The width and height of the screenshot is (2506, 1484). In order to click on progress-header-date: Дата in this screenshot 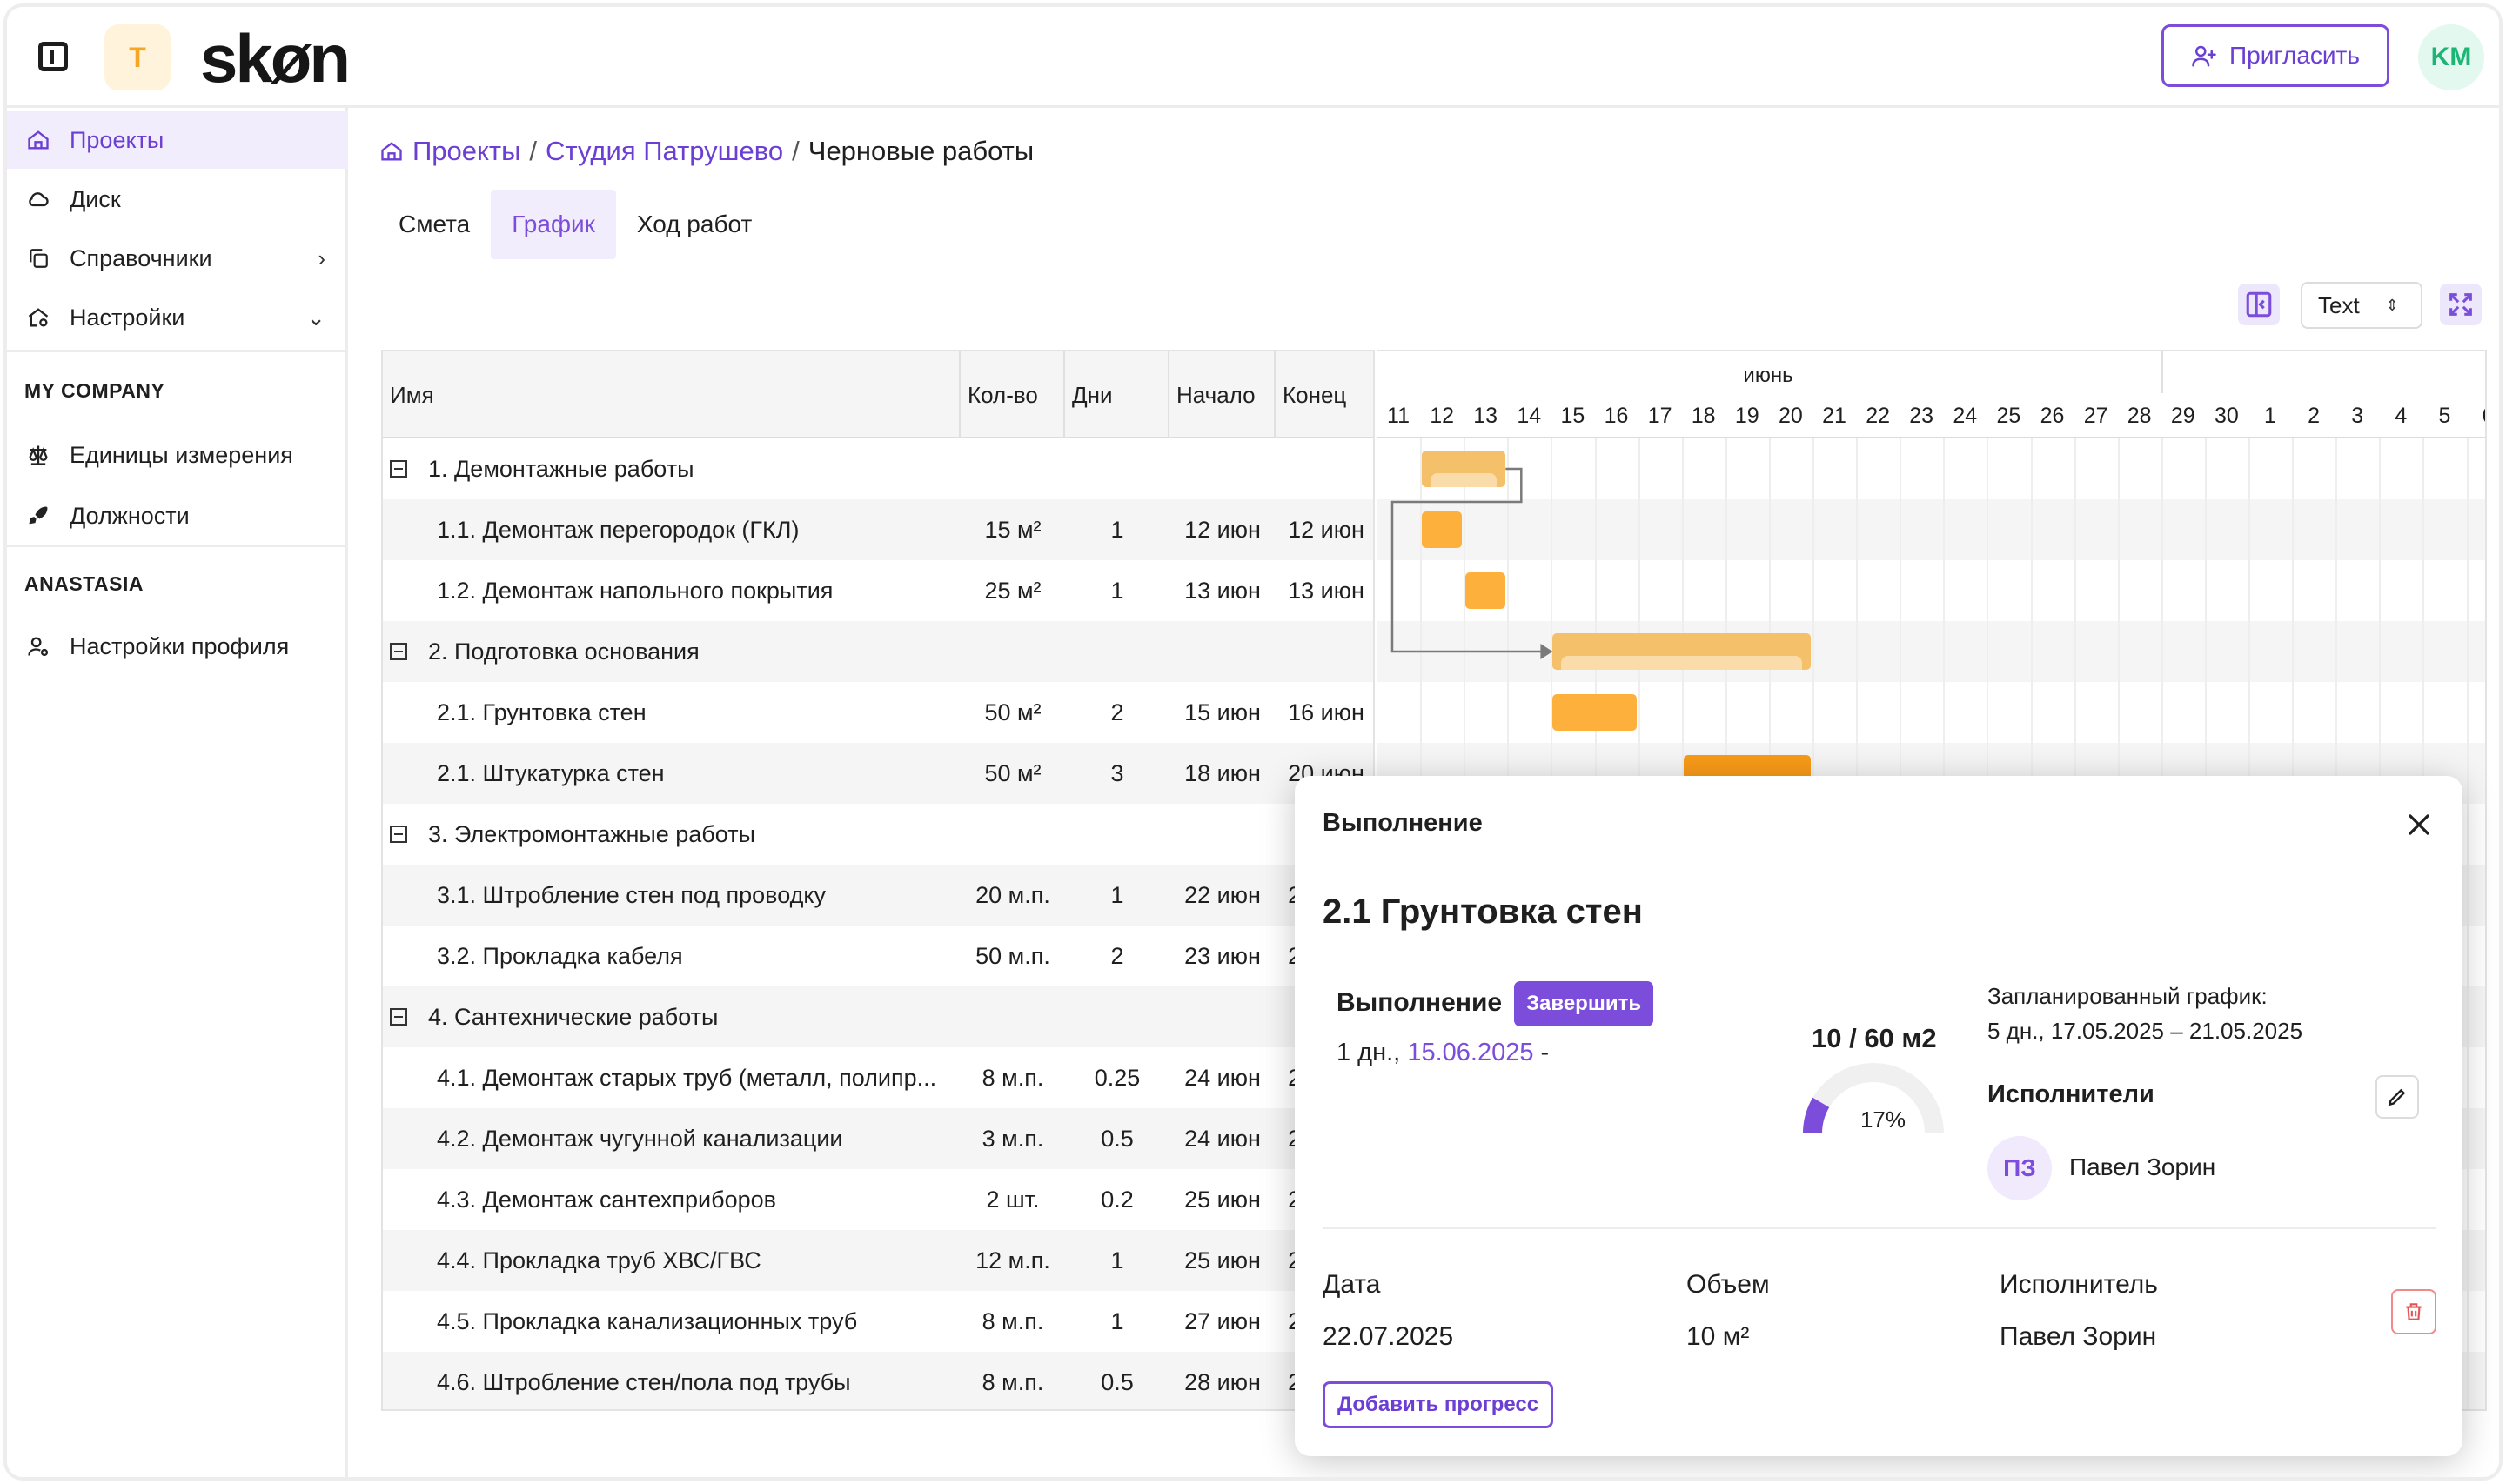, I will do `click(1352, 1284)`.